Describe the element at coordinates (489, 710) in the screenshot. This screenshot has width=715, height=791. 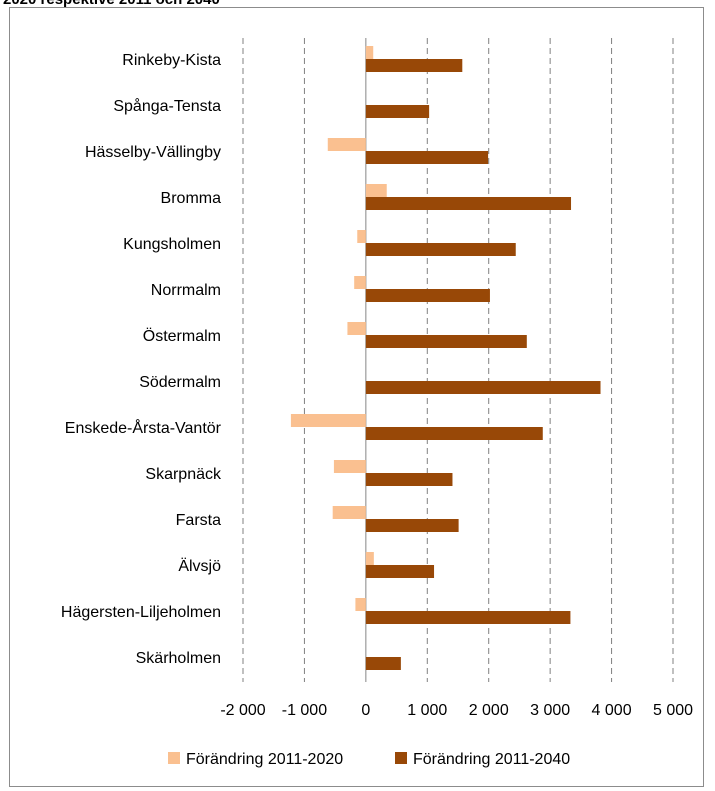
I see `x-tick-label: 2 000` at that location.